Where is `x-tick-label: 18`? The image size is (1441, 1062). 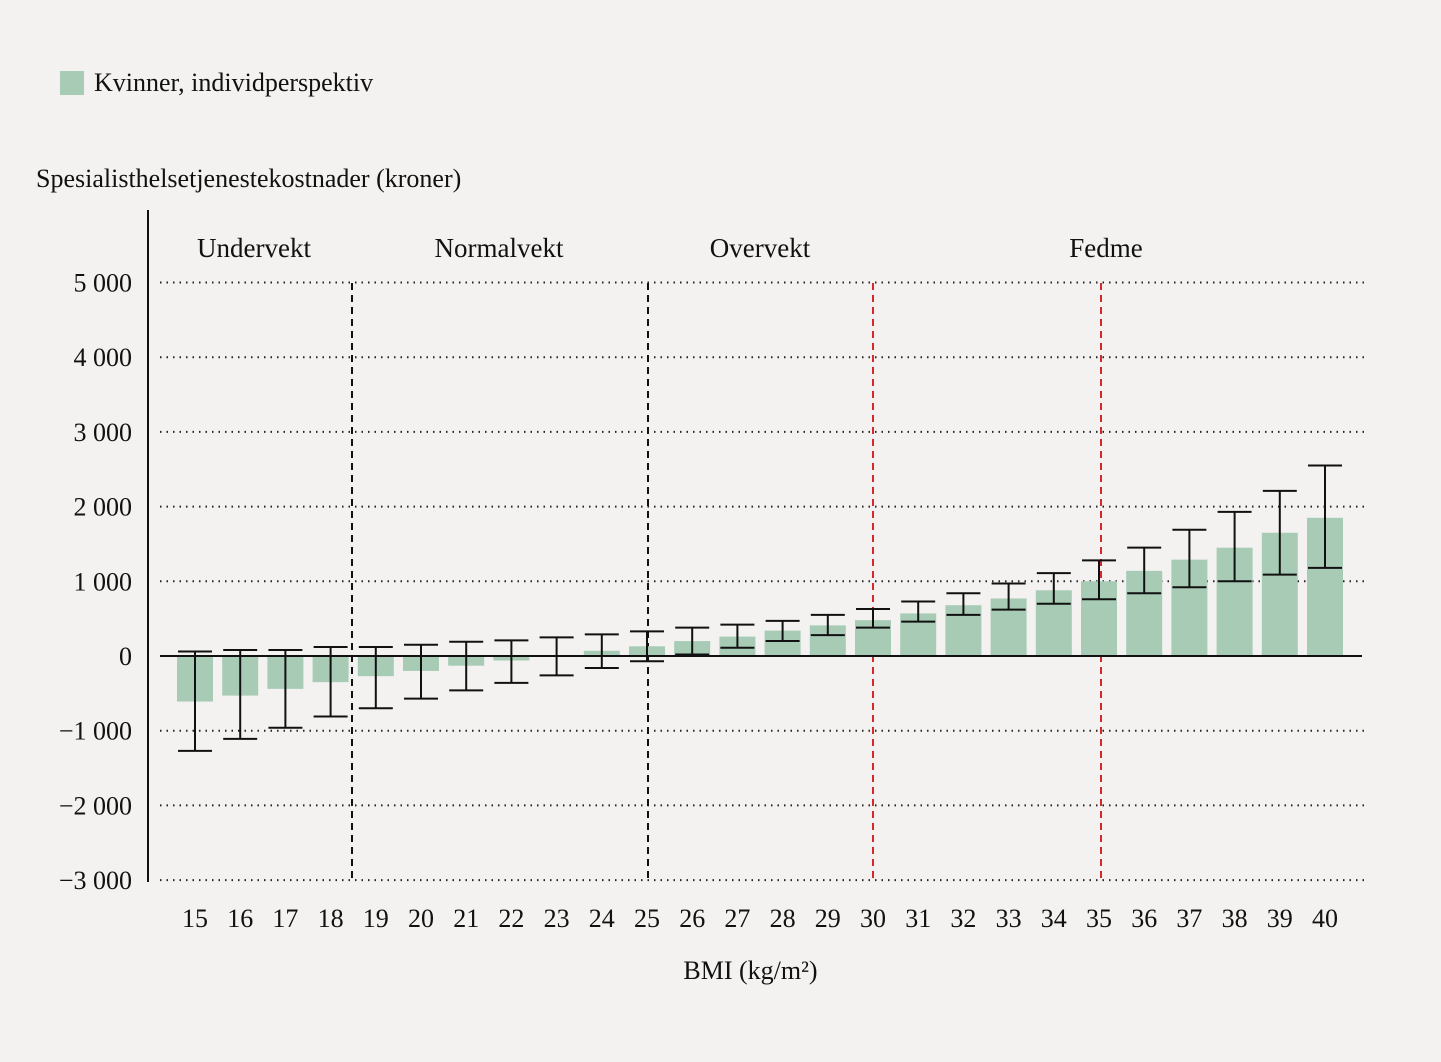
x-tick-label: 18 is located at coordinates (331, 918).